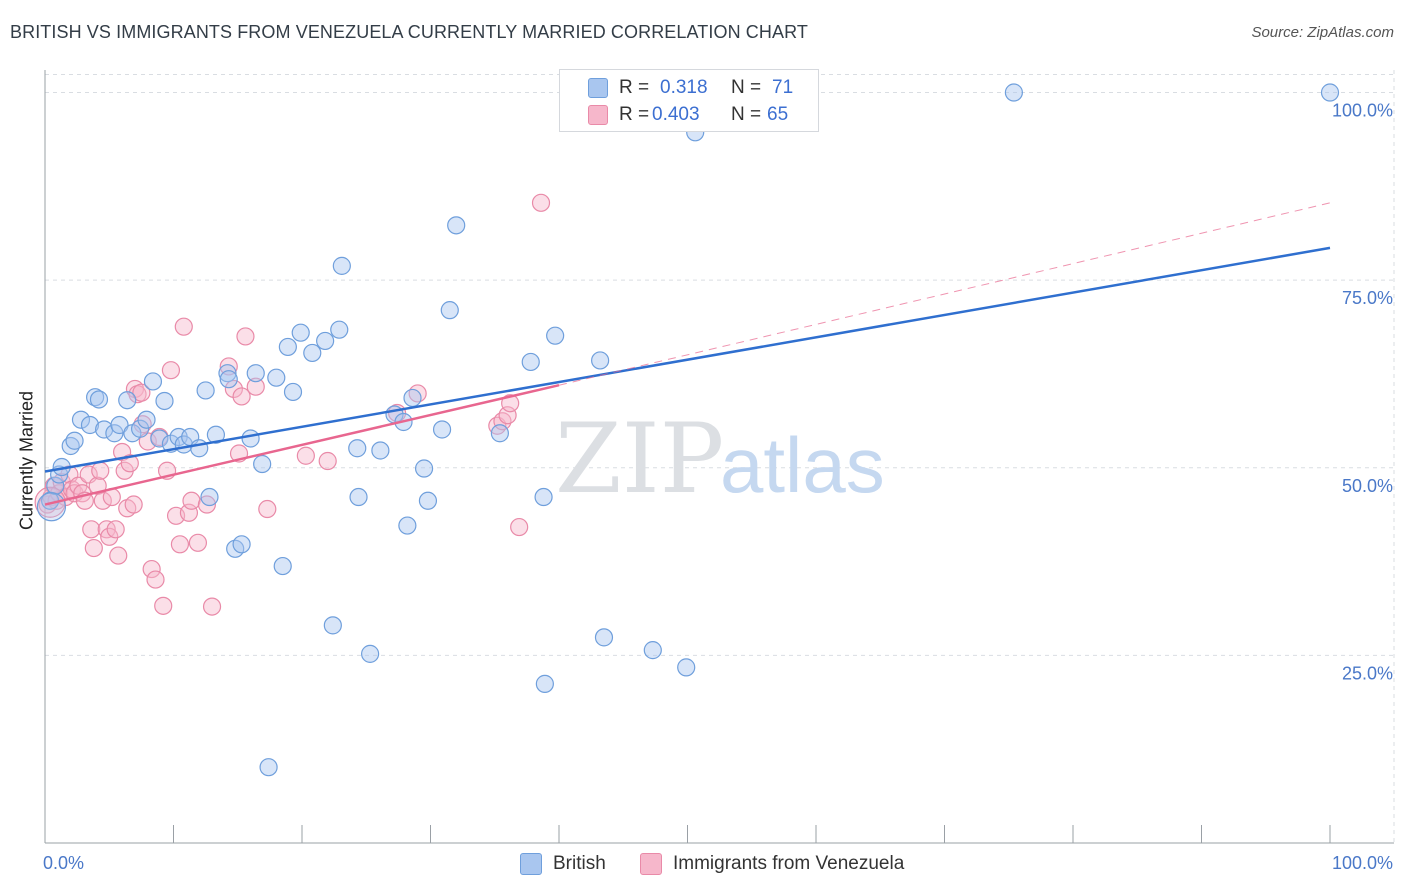  Describe the element at coordinates (789, 863) in the screenshot. I see `legend-label-venezuela: Immigrants from Venezuela` at that location.